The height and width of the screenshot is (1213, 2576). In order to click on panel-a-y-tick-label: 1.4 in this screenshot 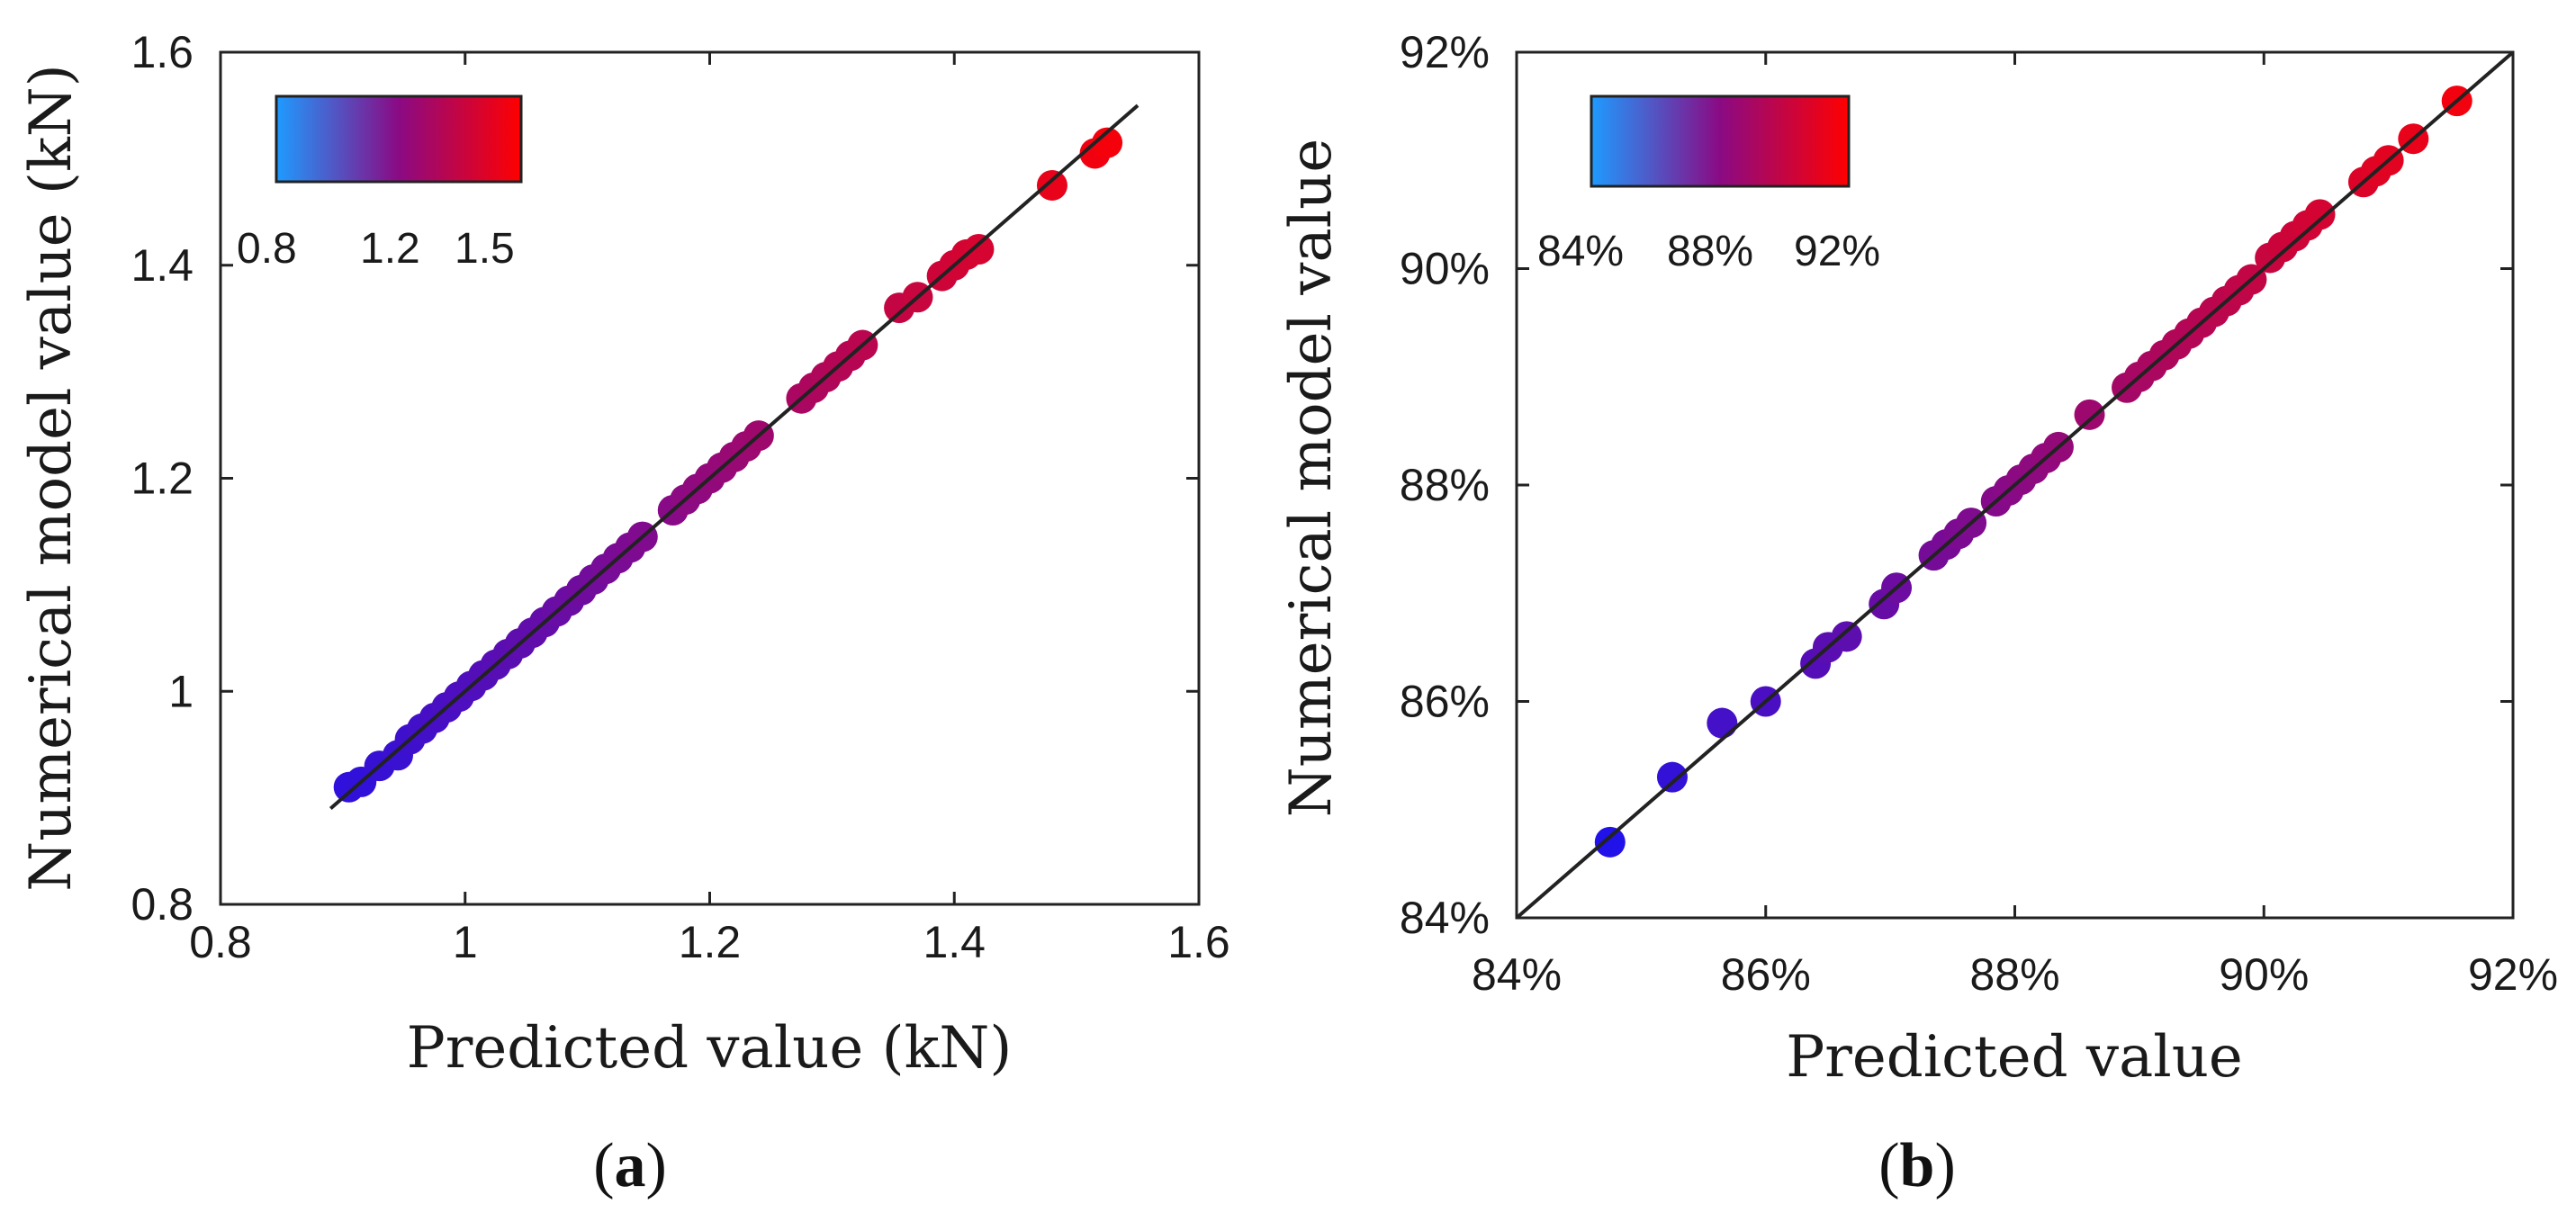, I will do `click(162, 265)`.